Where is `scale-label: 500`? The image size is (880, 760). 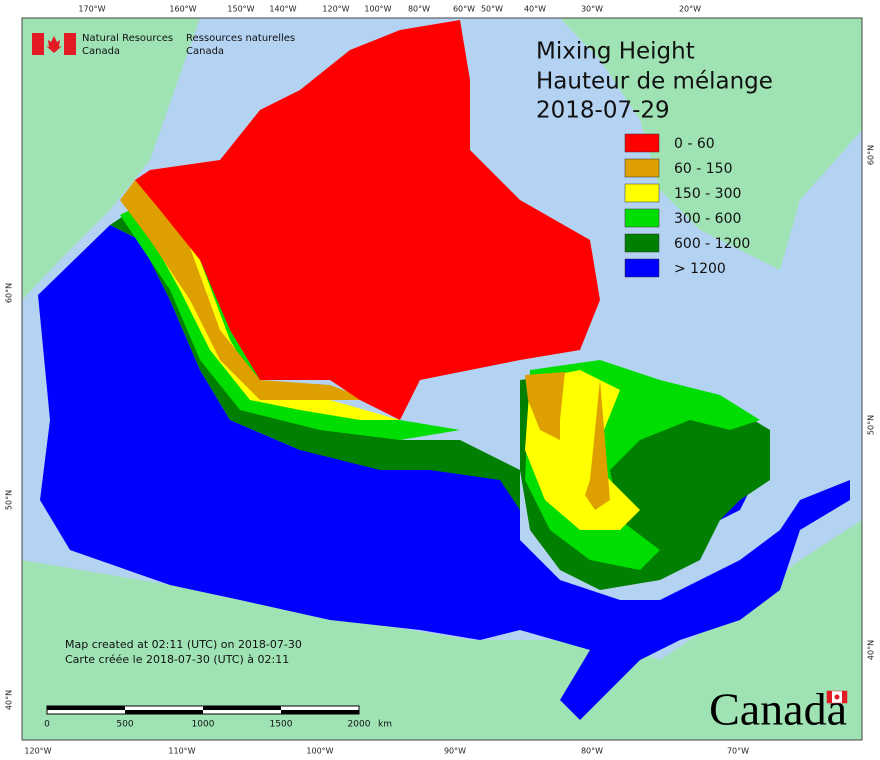 scale-label: 500 is located at coordinates (124, 725).